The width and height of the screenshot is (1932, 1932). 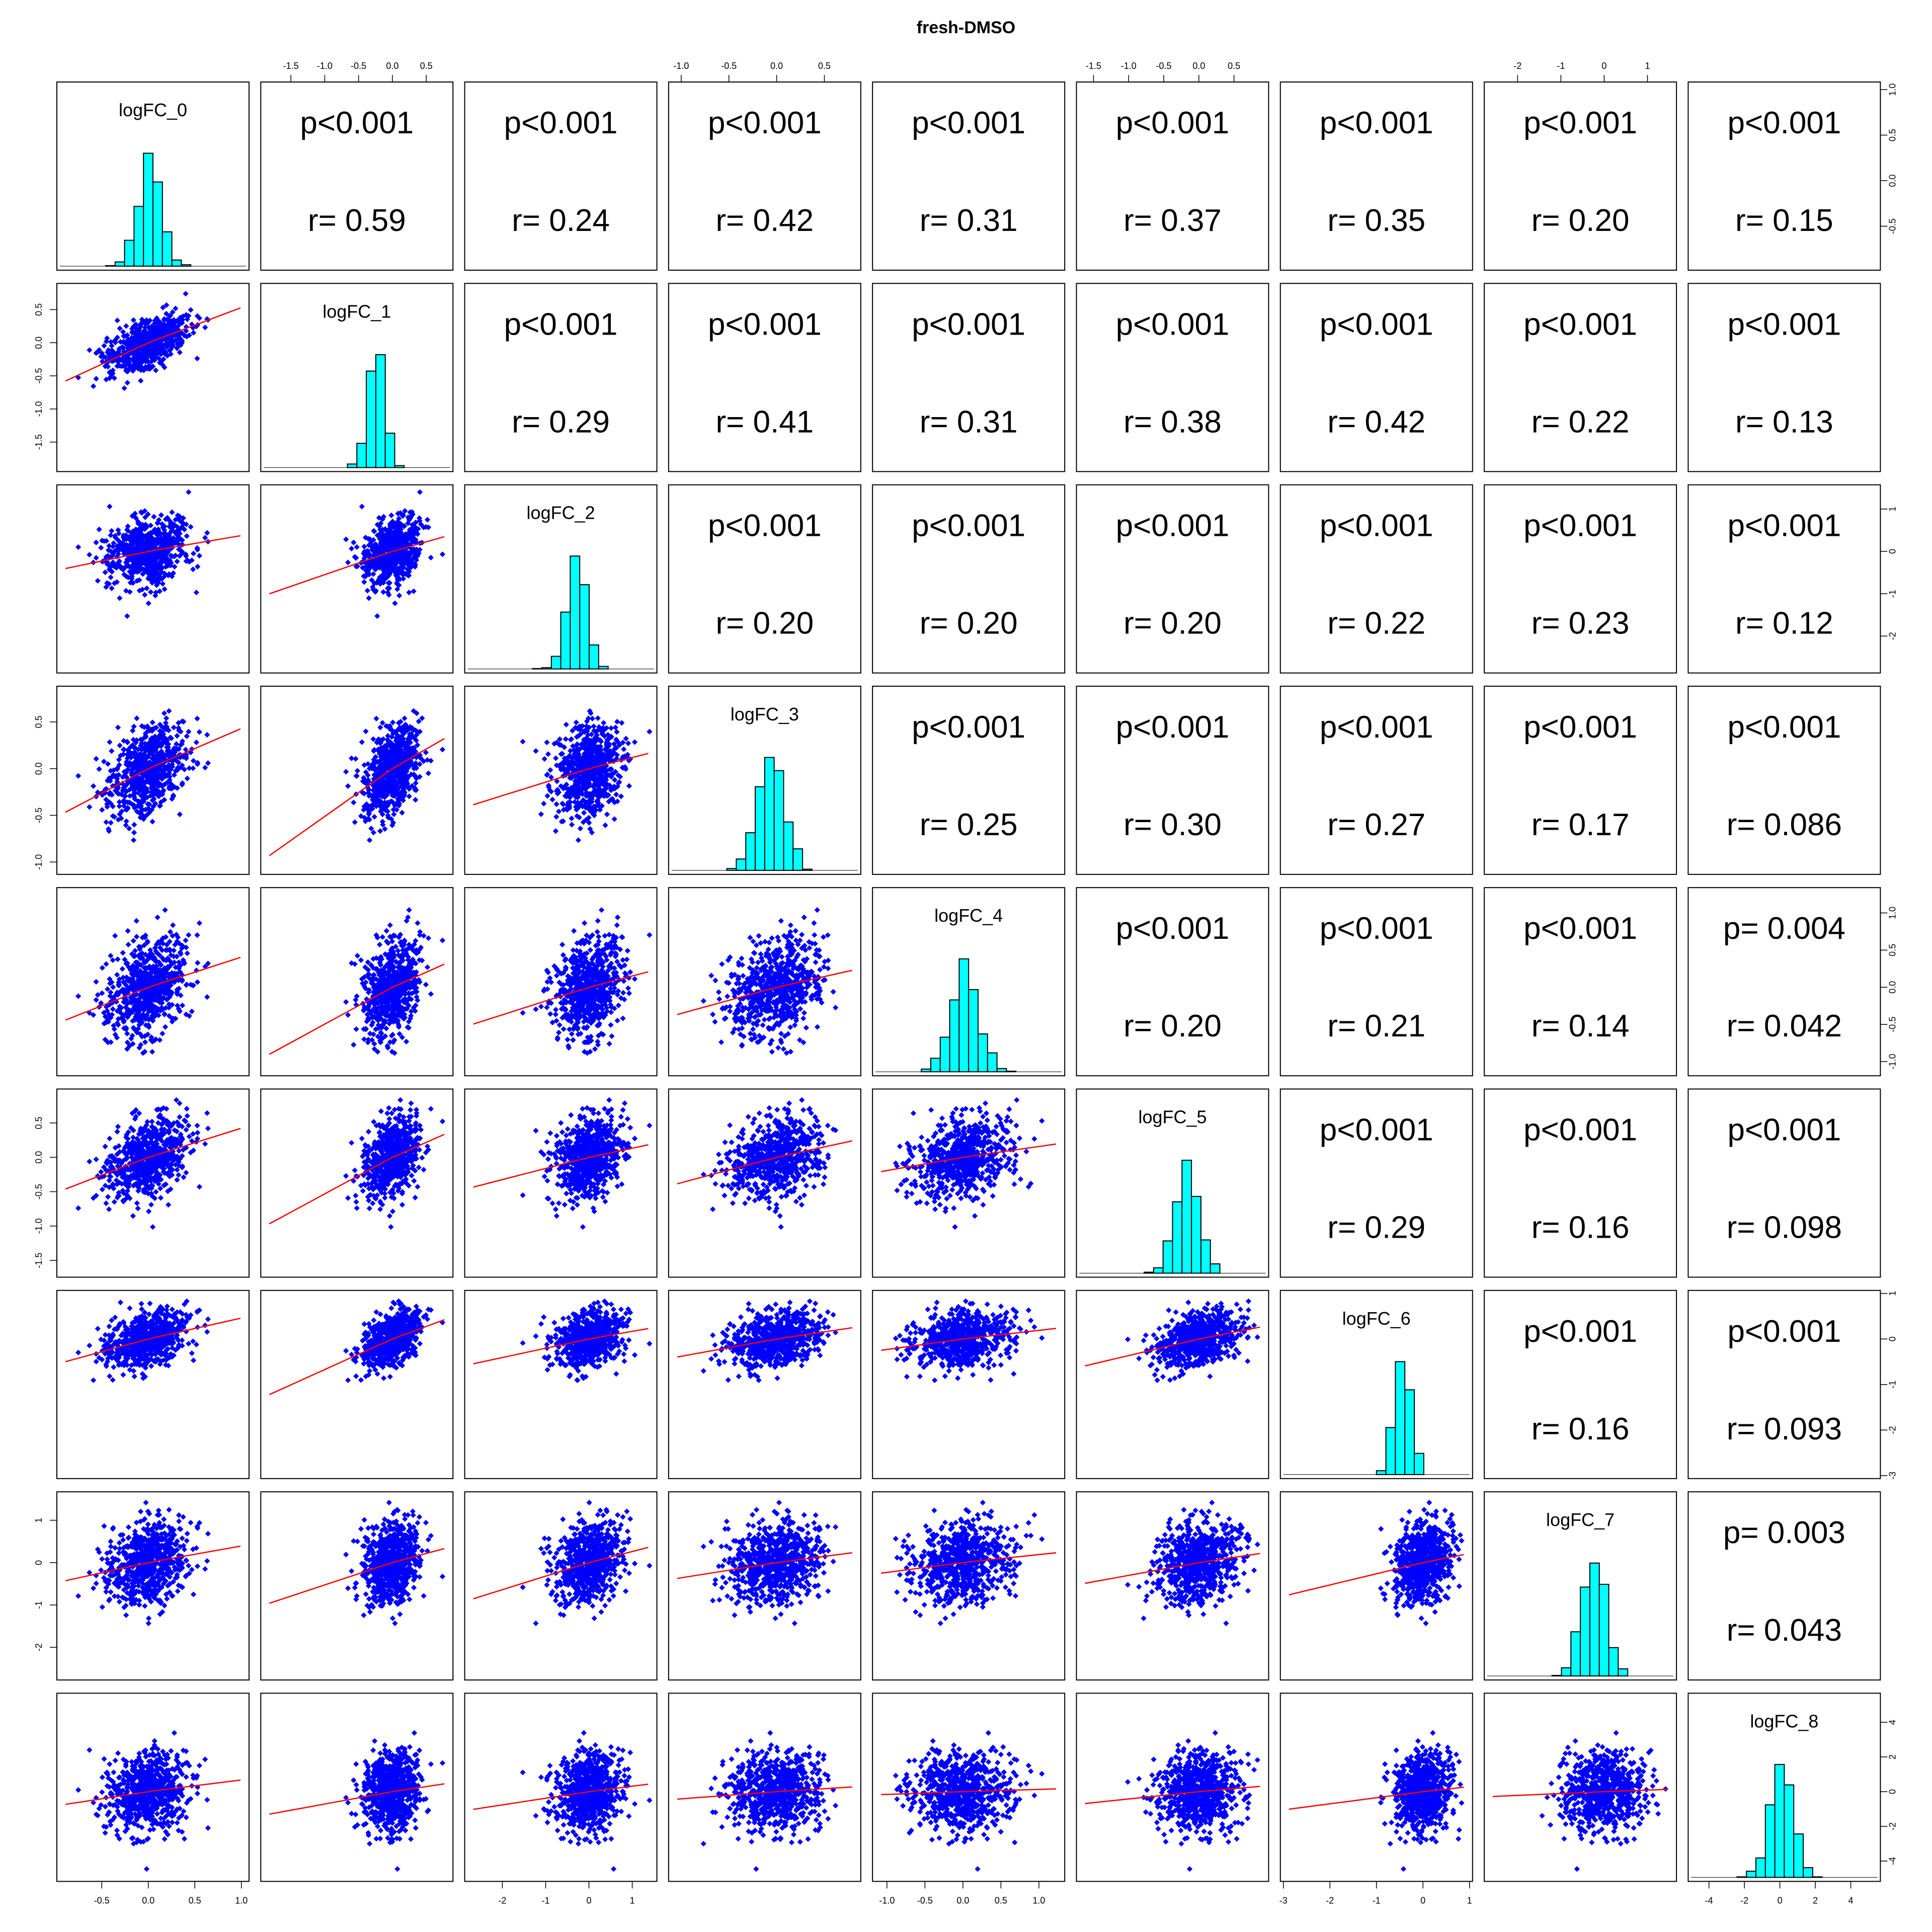 I want to click on panel-3-6: p<0.001 r= 0.27, so click(x=1376, y=780).